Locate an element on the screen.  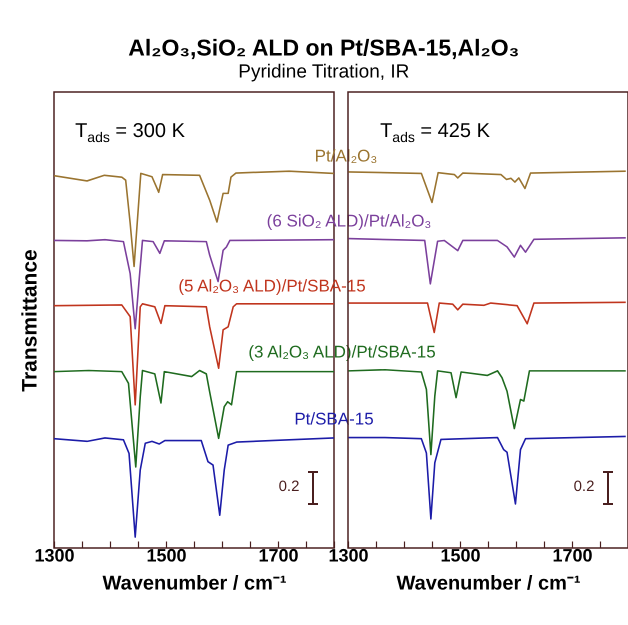
text: T$_{ads}$ = 300 K is located at coordinates (130, 132).